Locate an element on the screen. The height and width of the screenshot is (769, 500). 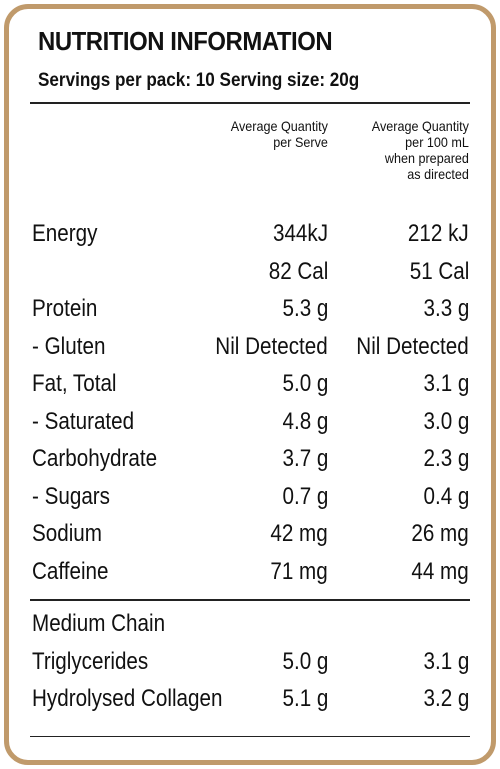
value-per-100ml: 0.4 g is located at coordinates (446, 496).